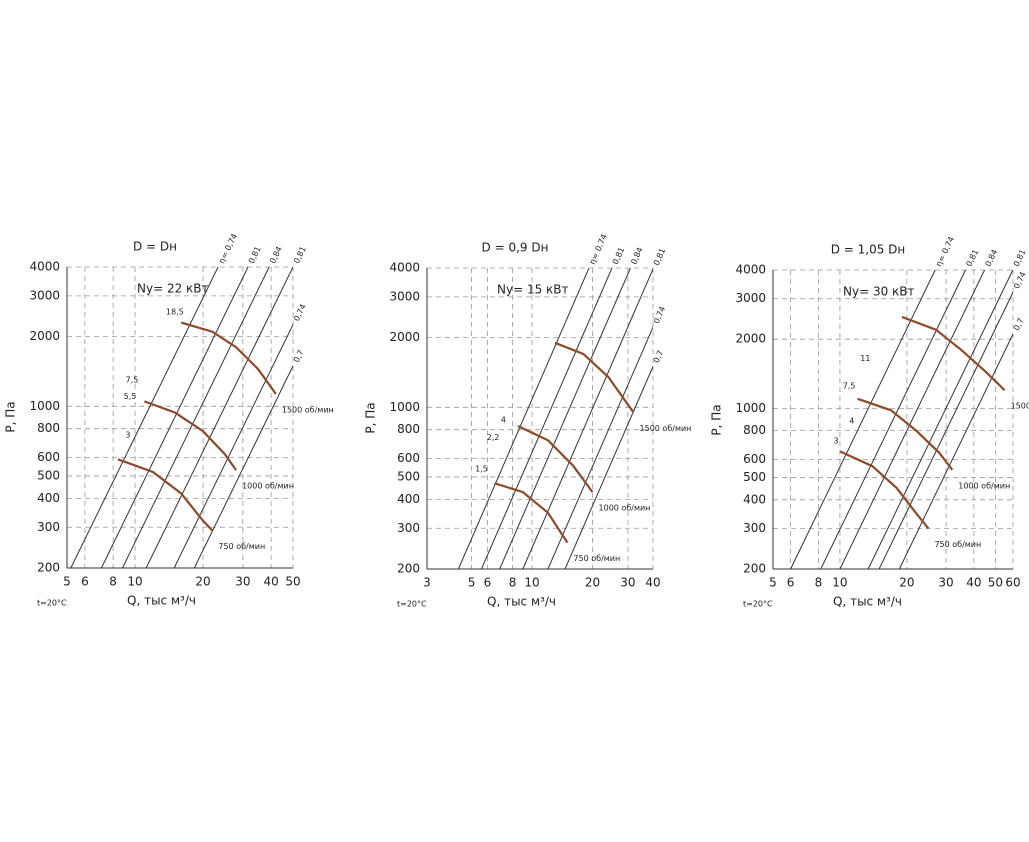 The width and height of the screenshot is (1029, 842). Describe the element at coordinates (879, 292) in the screenshot. I see `power-label: Nу= 30 кВт` at that location.